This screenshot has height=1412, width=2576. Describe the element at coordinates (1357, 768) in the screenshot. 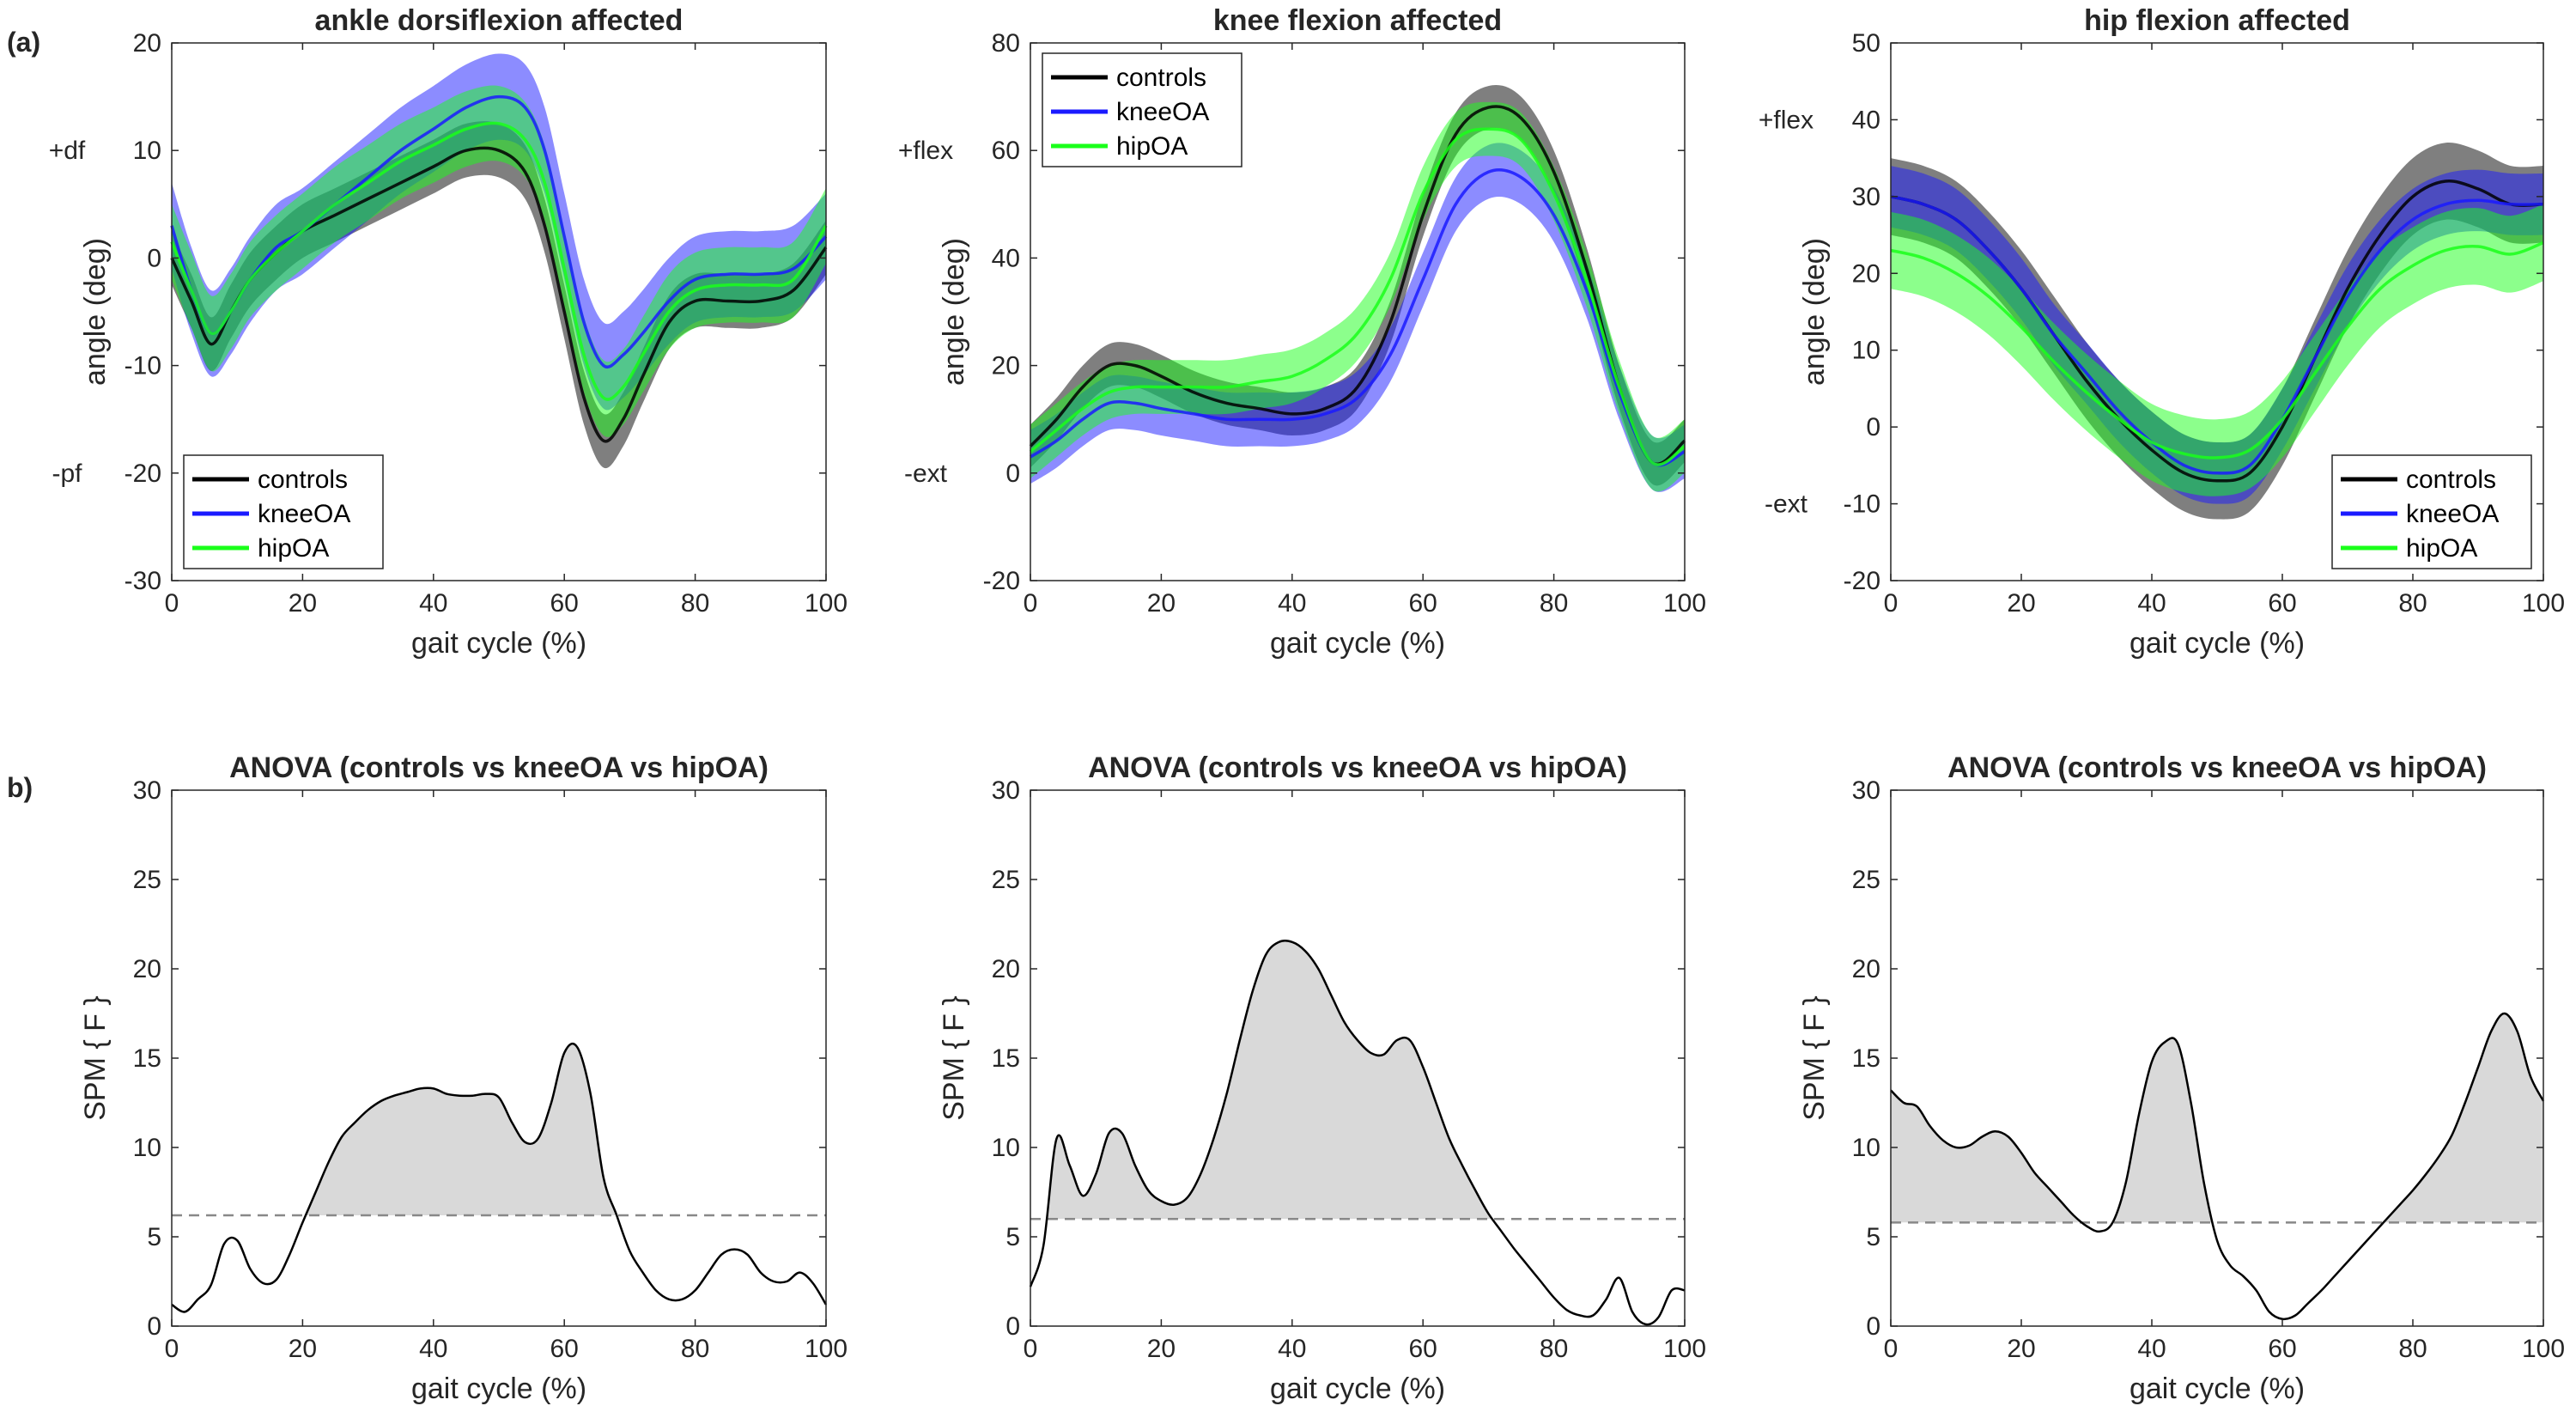

I see `chart-title: ANOVA (controls vs kneeOA vs hipOA)` at that location.